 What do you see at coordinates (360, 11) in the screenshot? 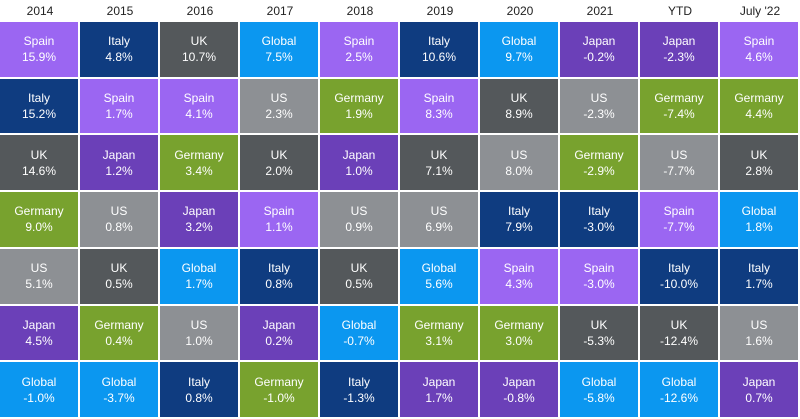
I see `column-header: 2018` at bounding box center [360, 11].